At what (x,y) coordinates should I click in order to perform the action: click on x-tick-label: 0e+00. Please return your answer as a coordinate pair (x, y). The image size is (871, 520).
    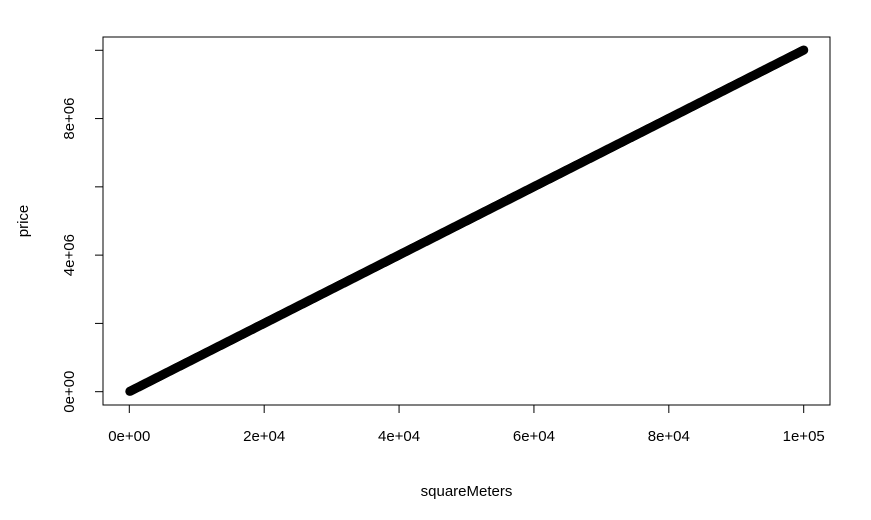
    Looking at the image, I should click on (129, 436).